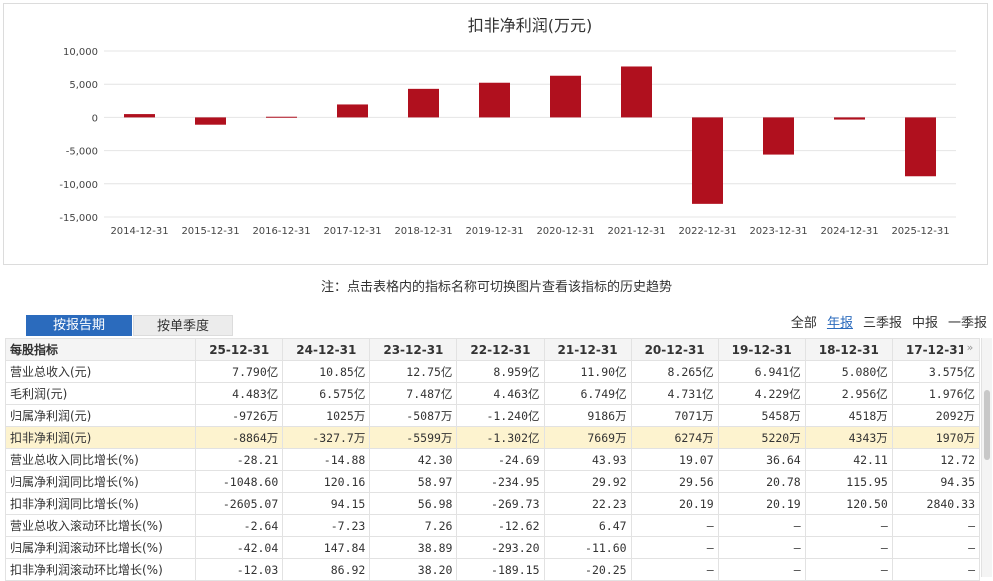 Image resolution: width=993 pixels, height=581 pixels. I want to click on value-cell: 38.89, so click(413, 547).